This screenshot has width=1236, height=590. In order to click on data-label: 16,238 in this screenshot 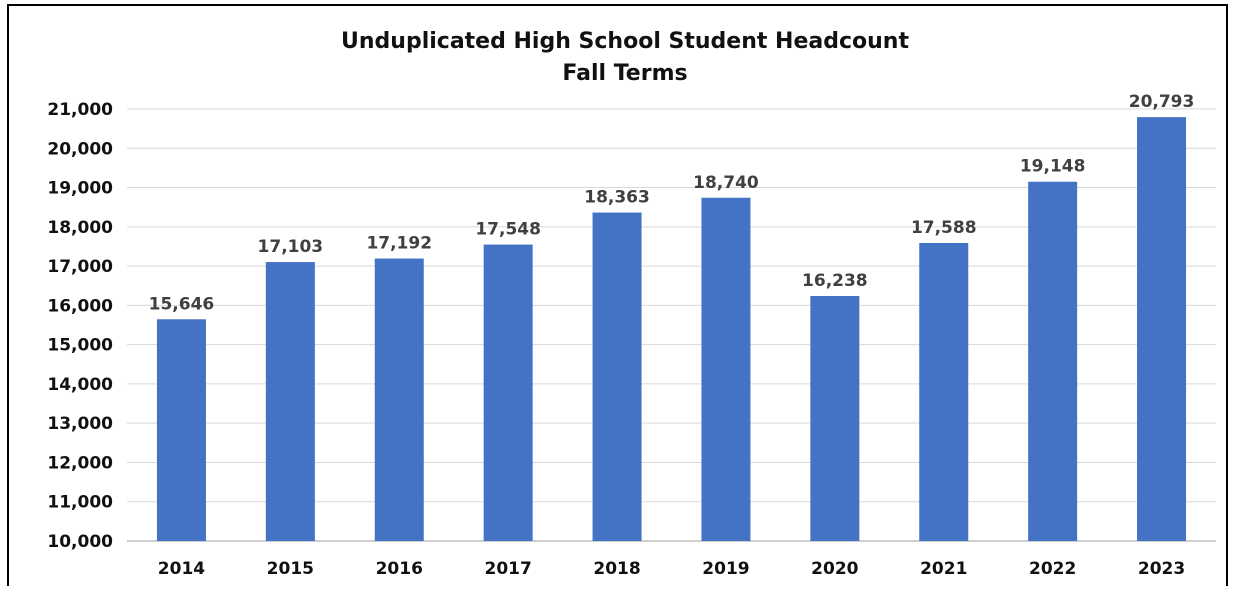, I will do `click(835, 281)`.